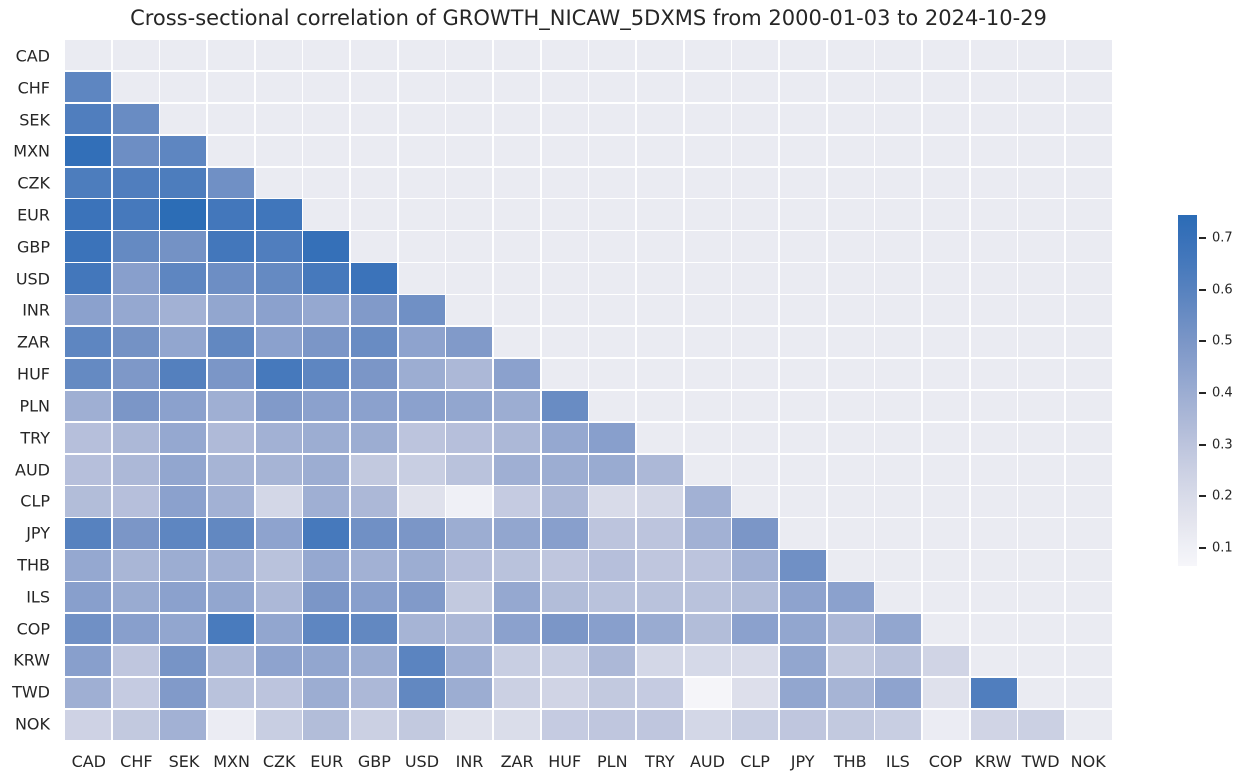  What do you see at coordinates (33, 342) in the screenshot?
I see `y-tick-label: ZAR` at bounding box center [33, 342].